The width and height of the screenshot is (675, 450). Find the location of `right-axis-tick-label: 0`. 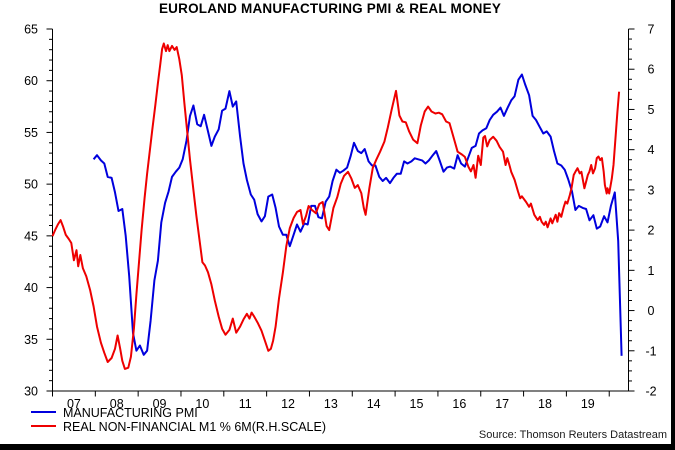

right-axis-tick-label: 0 is located at coordinates (651, 311).